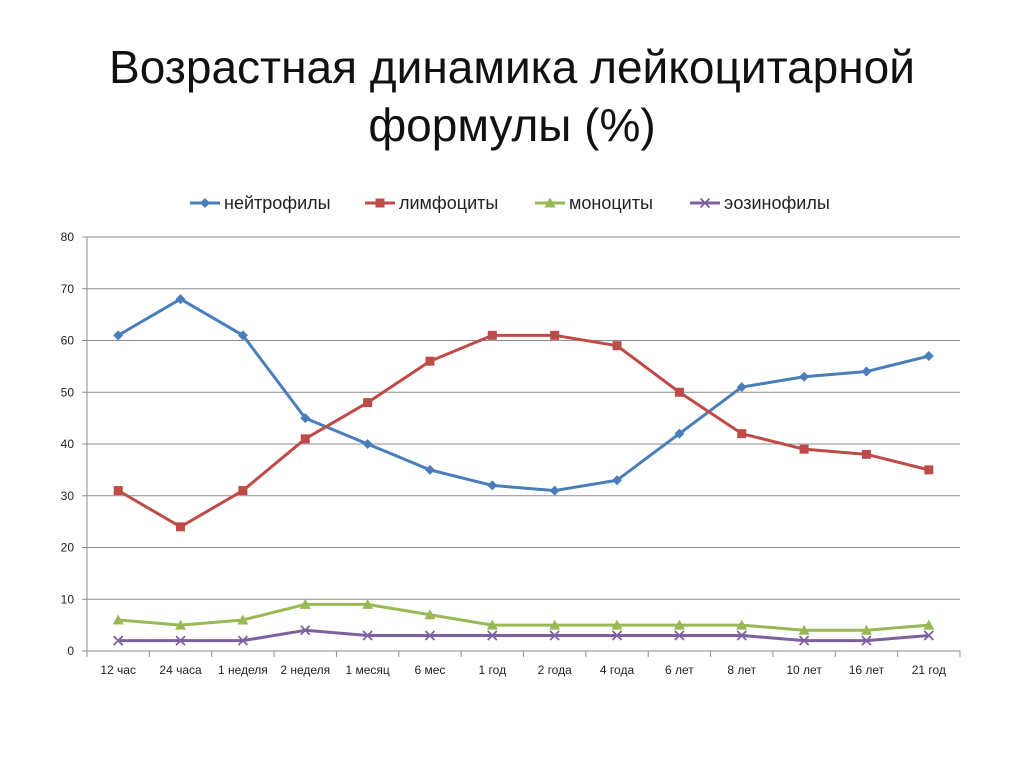  What do you see at coordinates (243, 670) in the screenshot?
I see `x-tick-label: 1 неделя` at bounding box center [243, 670].